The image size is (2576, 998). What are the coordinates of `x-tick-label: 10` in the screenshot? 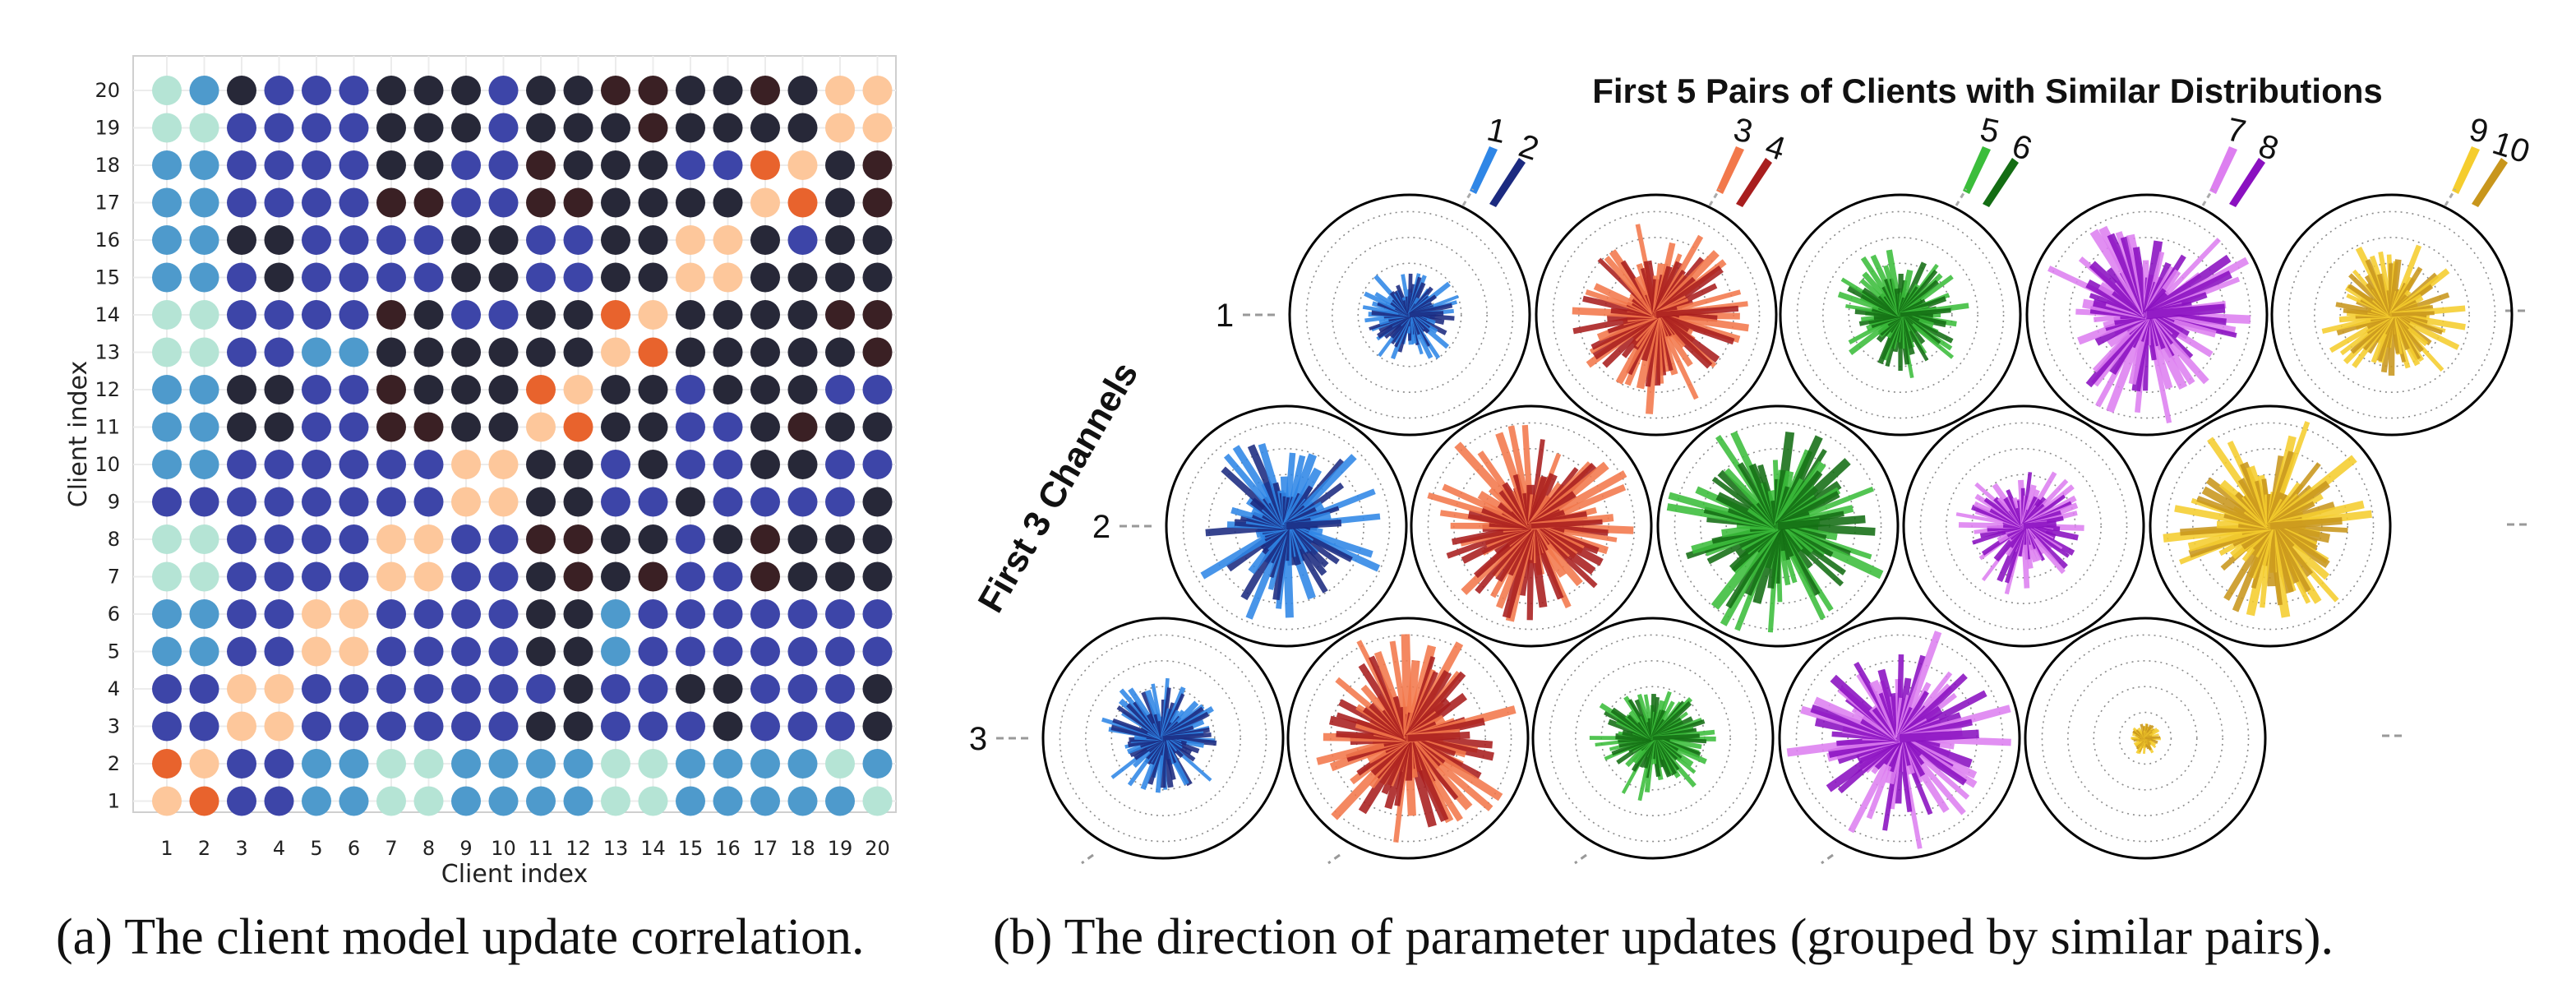 It's located at (504, 848).